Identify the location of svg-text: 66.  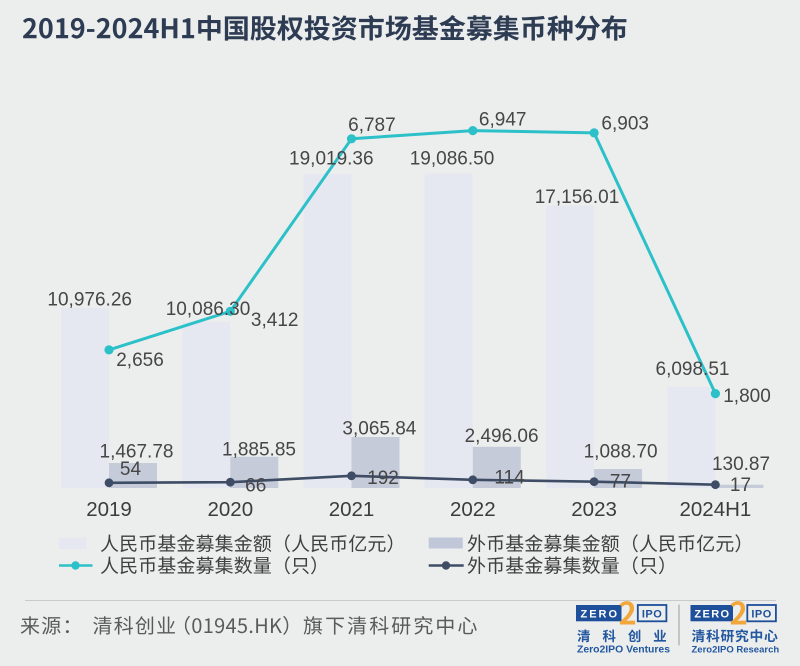
(255, 485).